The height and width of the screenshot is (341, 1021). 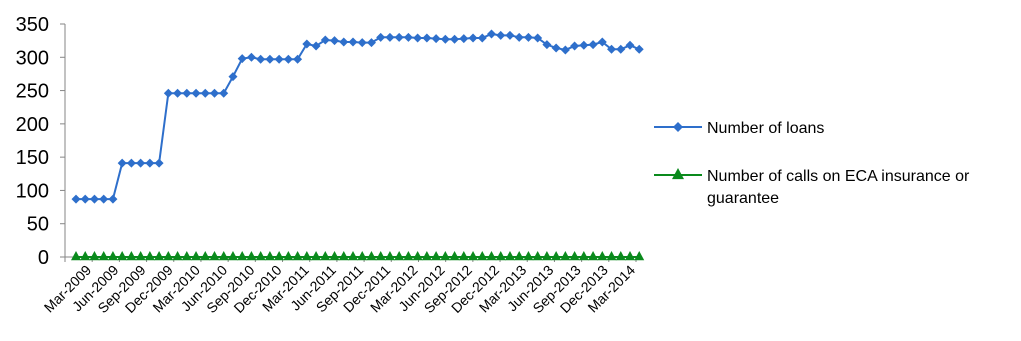 I want to click on y-tick-label: 300, so click(x=32, y=58).